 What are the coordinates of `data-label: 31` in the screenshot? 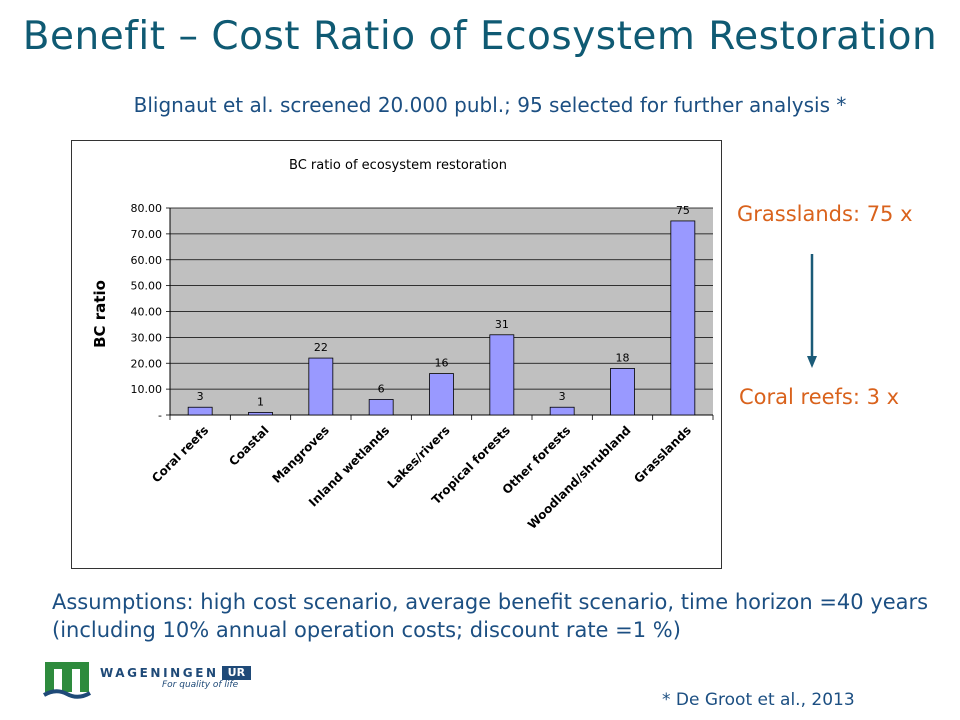 It's located at (502, 324).